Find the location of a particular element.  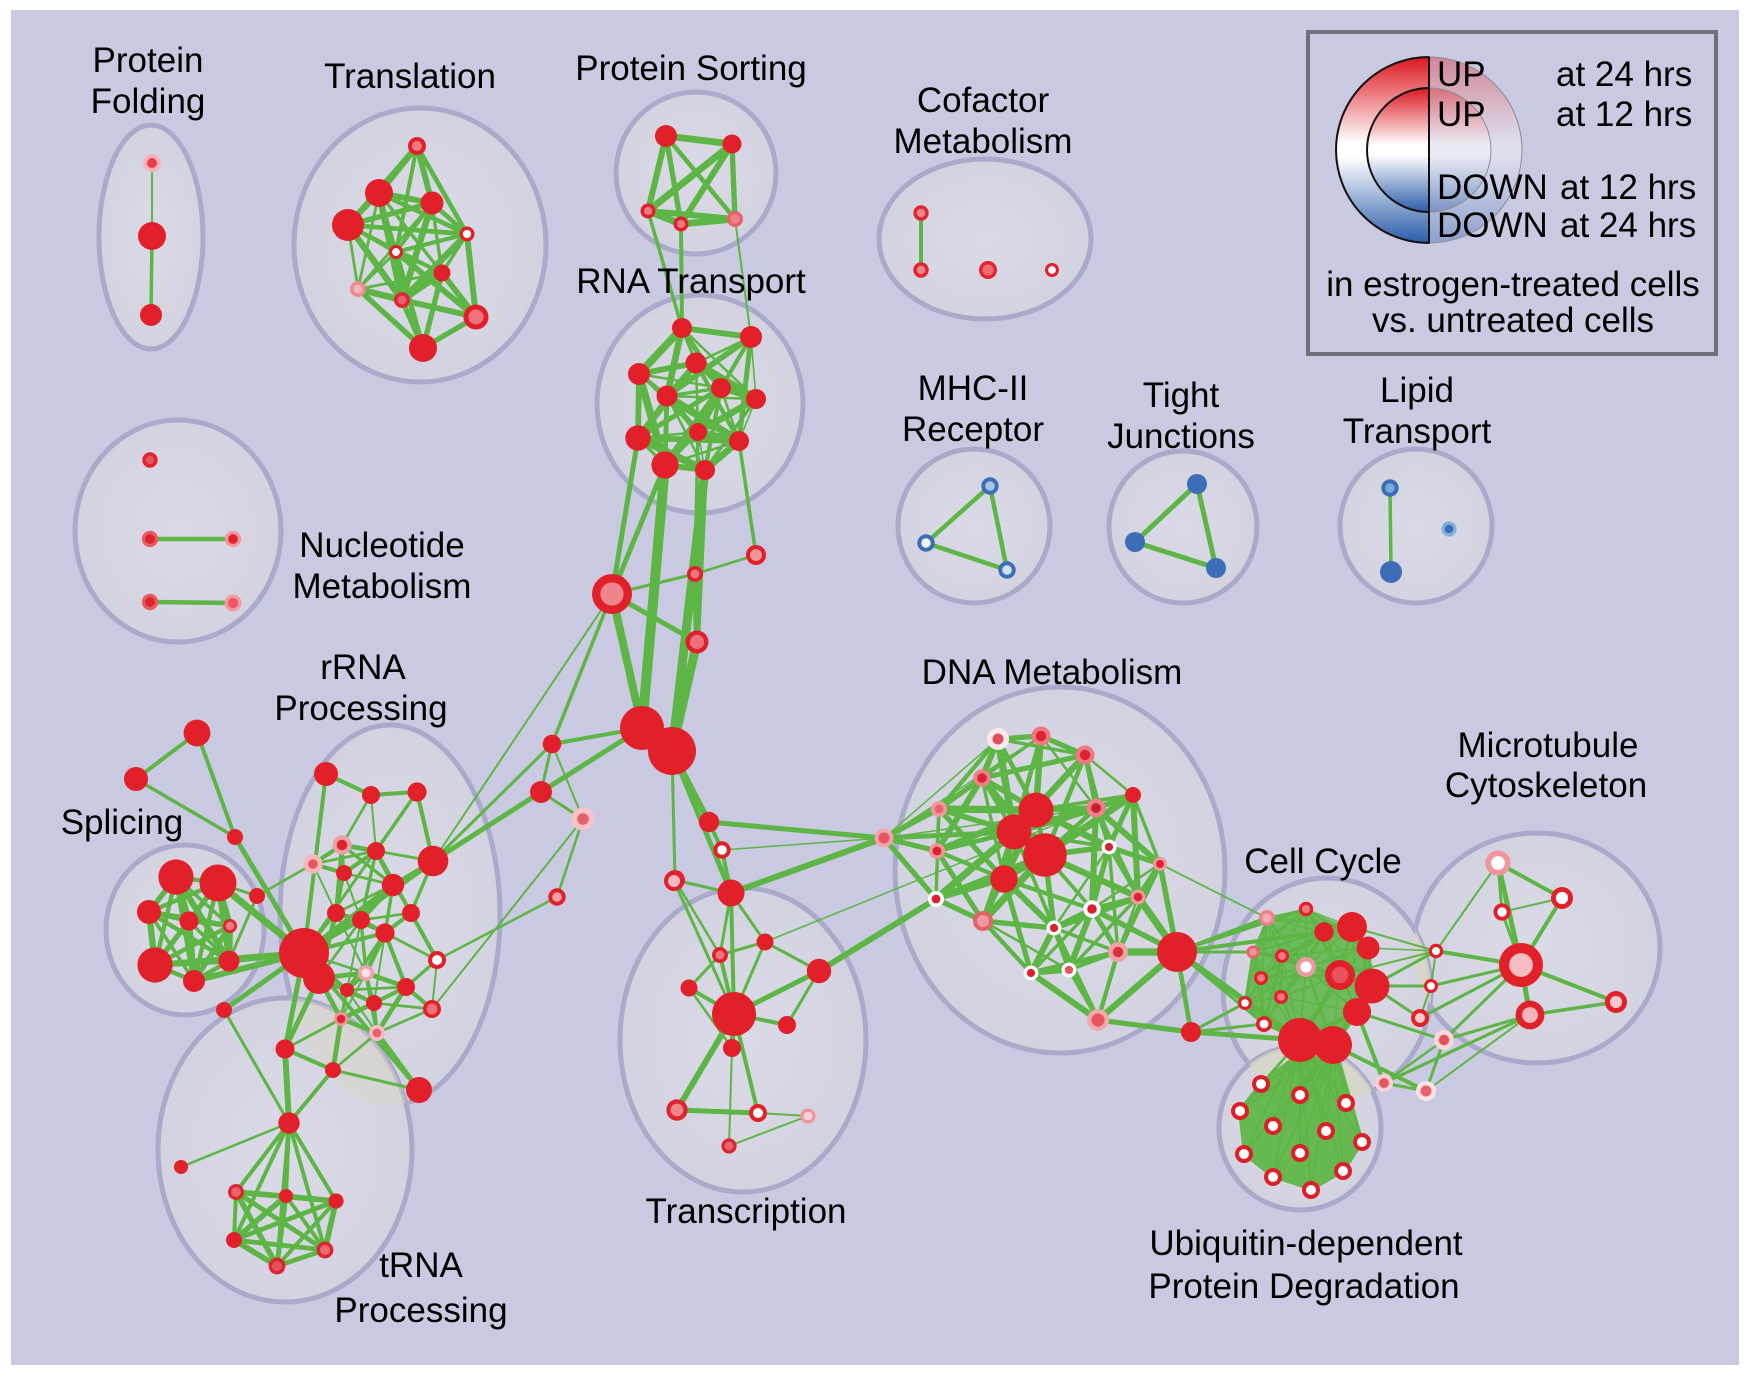

svg-text: Splicing is located at coordinates (122, 822).